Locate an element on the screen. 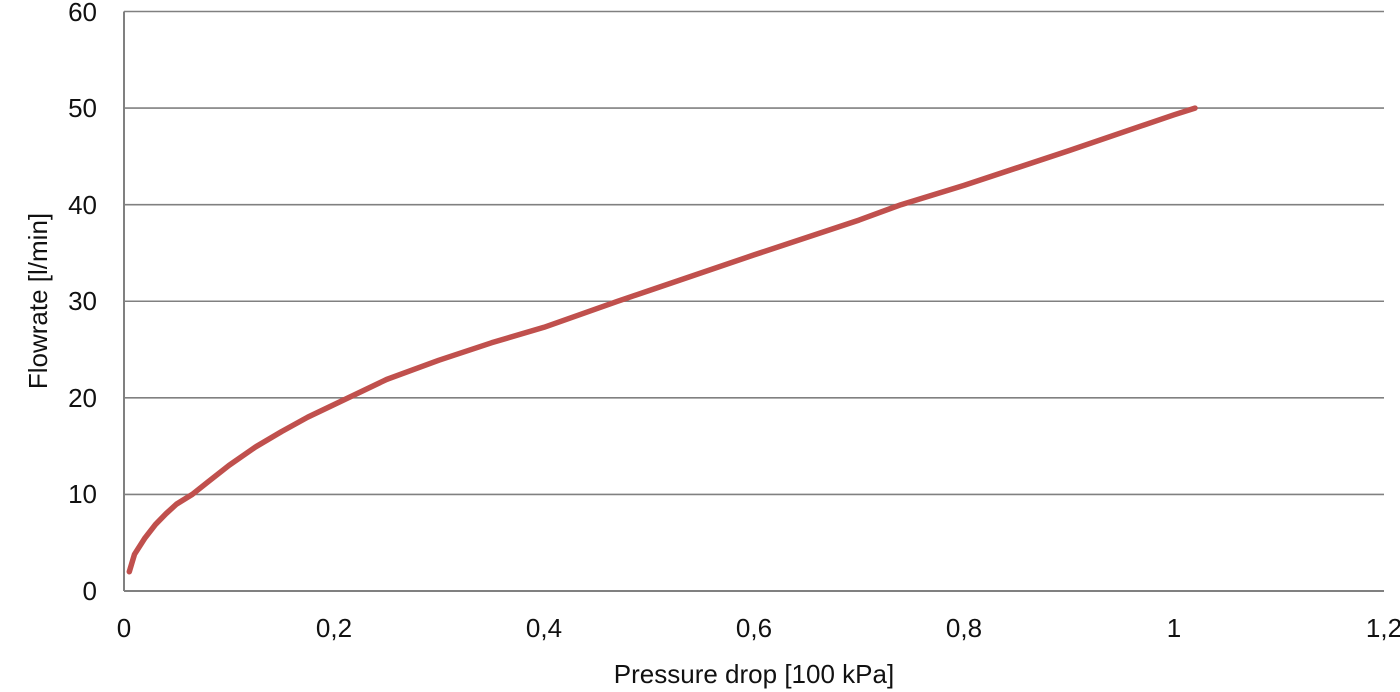 The height and width of the screenshot is (692, 1400). x-tick-label: 0,2 is located at coordinates (334, 628).